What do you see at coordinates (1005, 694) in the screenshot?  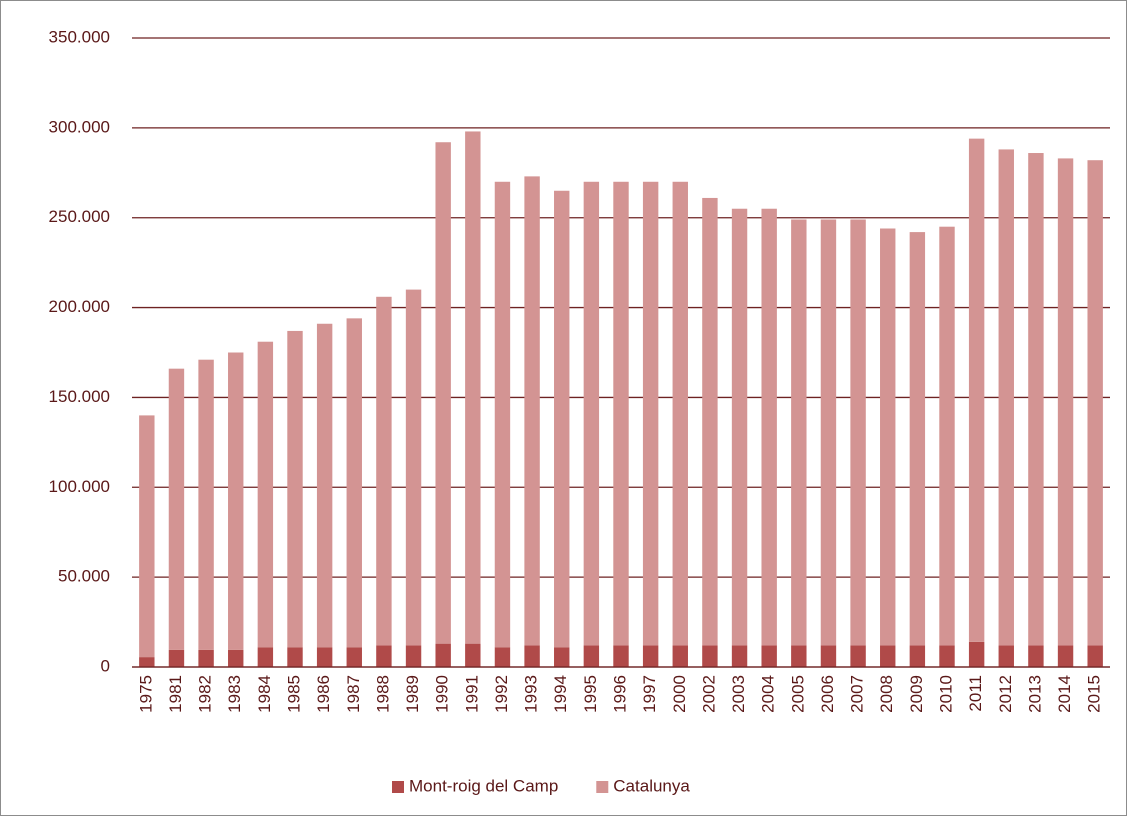 I see `x-tick-label: 2012` at bounding box center [1005, 694].